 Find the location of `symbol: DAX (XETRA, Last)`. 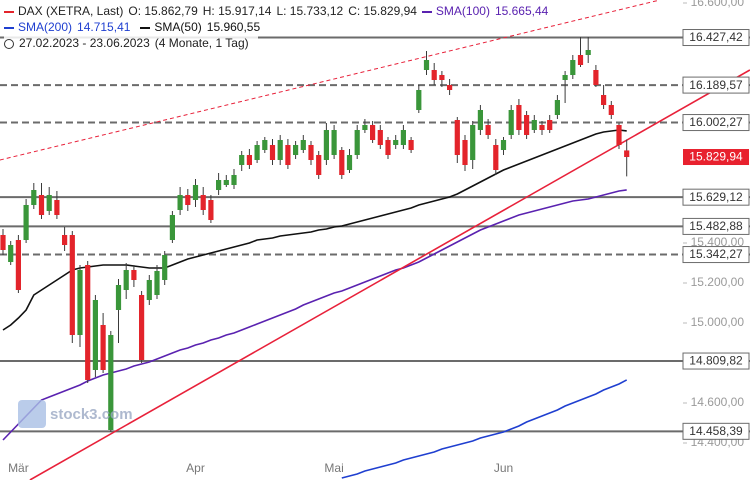

symbol: DAX (XETRA, Last) is located at coordinates (71, 11).